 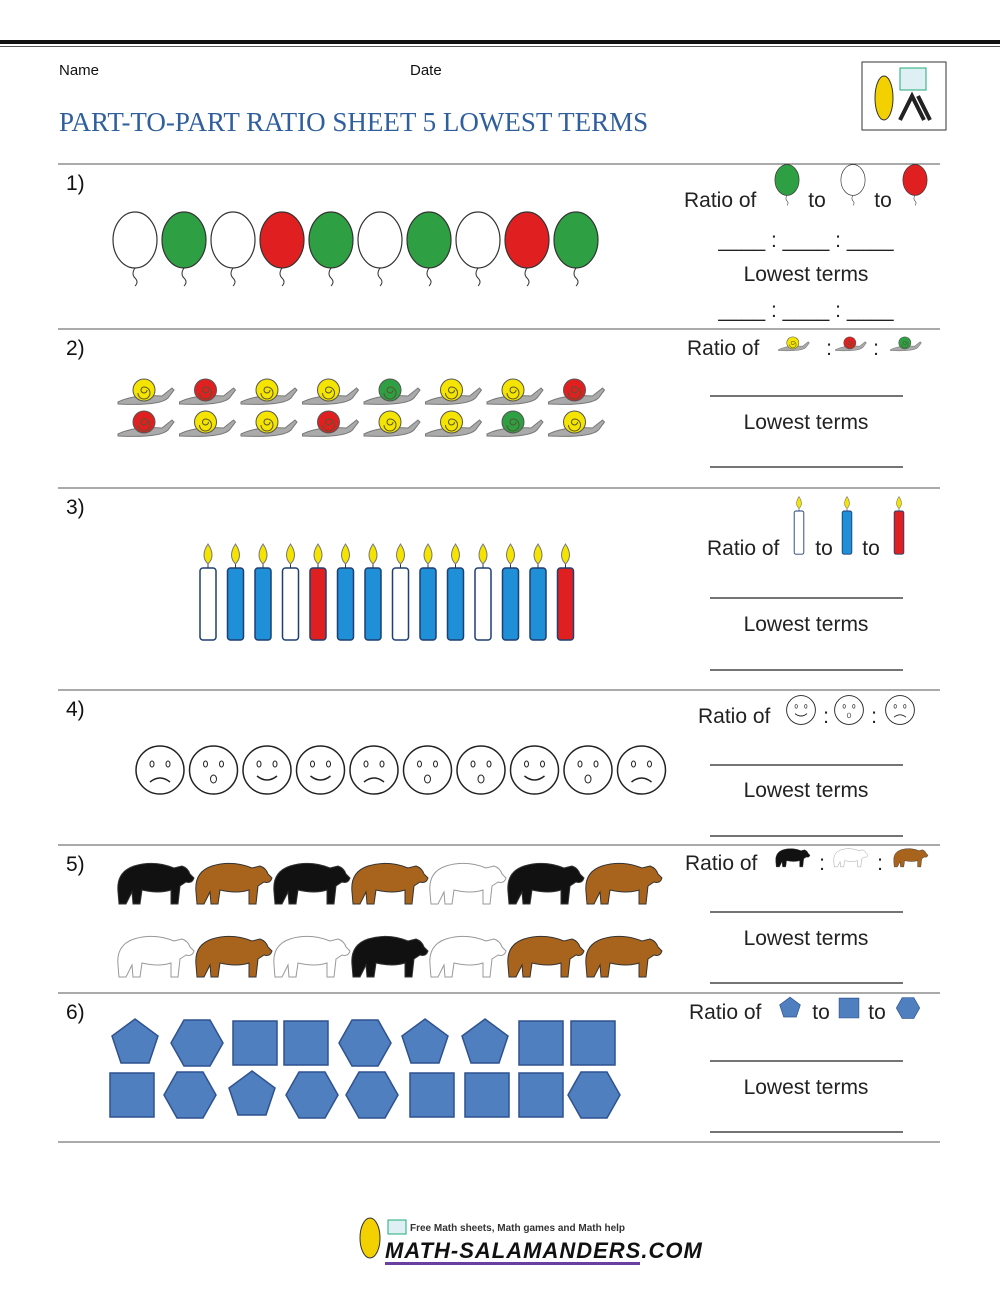 What do you see at coordinates (544, 1250) in the screenshot?
I see `footer-site: MATH-SALAMANDERS.COM` at bounding box center [544, 1250].